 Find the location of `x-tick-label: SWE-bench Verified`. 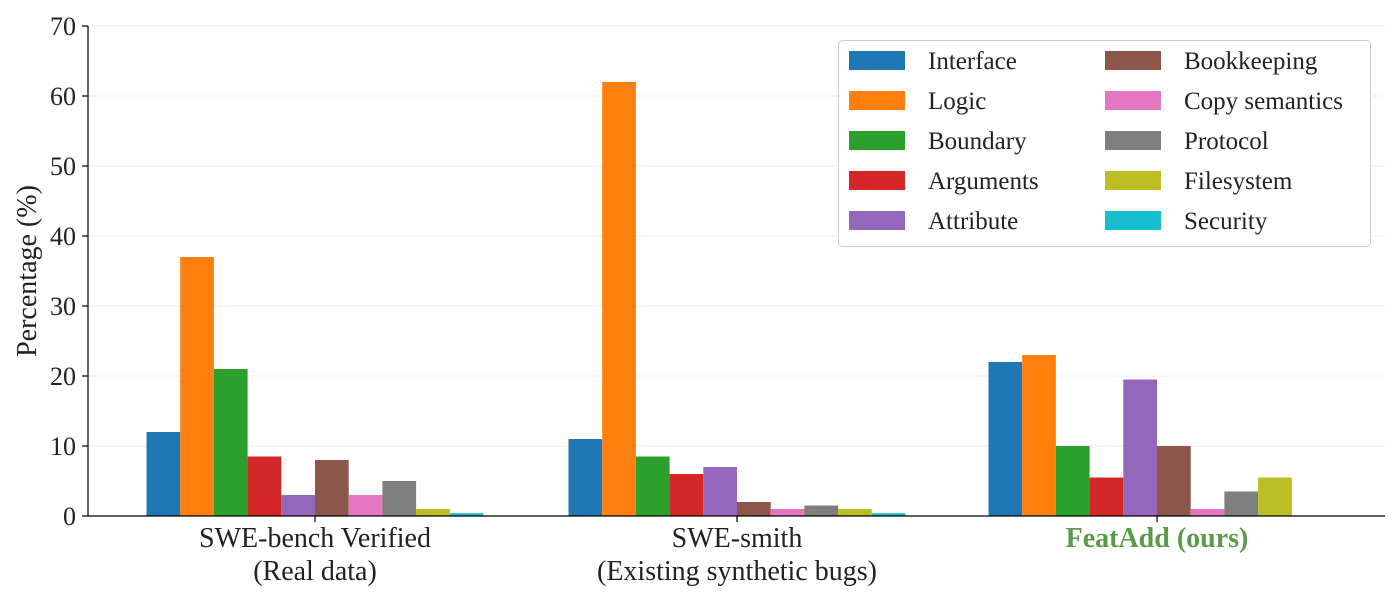

x-tick-label: SWE-bench Verified is located at coordinates (315, 538).